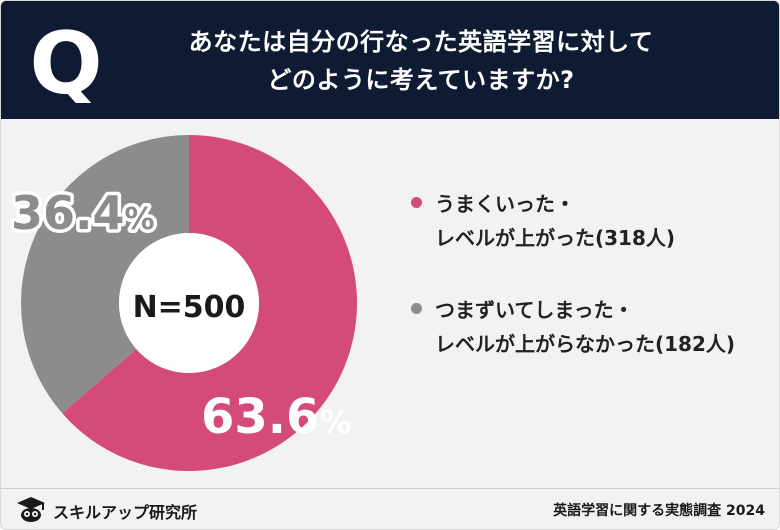 Image resolution: width=780 pixels, height=530 pixels. What do you see at coordinates (335, 422) in the screenshot?
I see `data-label-positive-unit: %` at bounding box center [335, 422].